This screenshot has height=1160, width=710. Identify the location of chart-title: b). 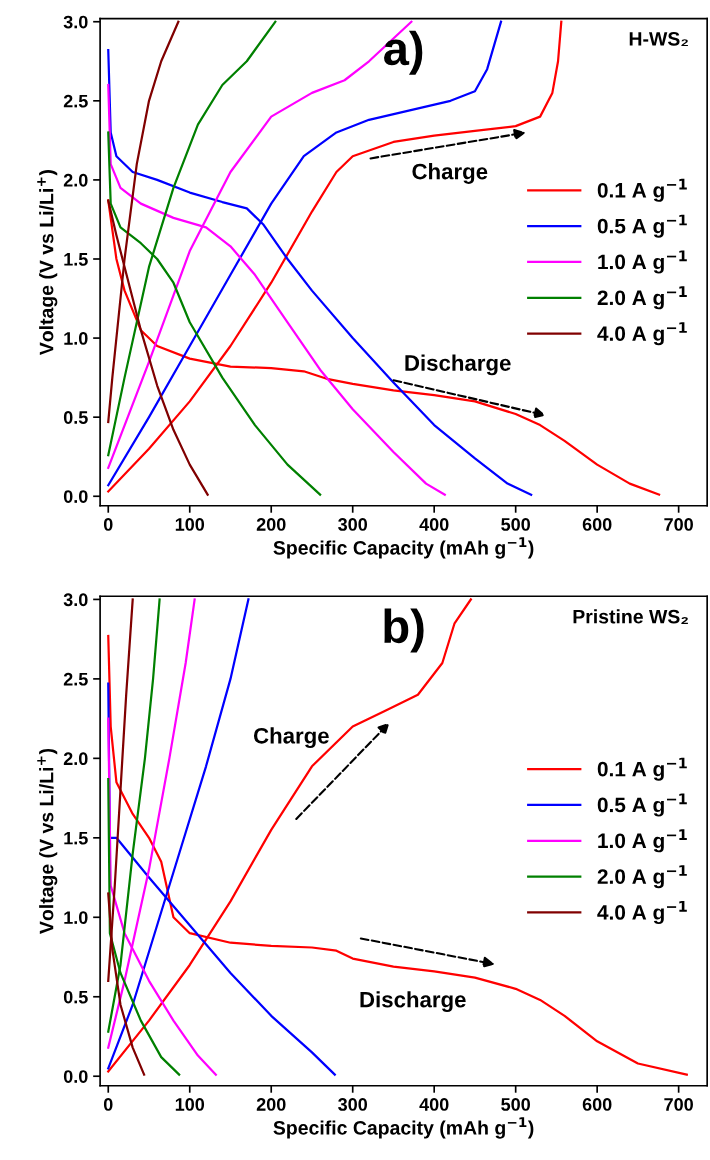
(404, 630).